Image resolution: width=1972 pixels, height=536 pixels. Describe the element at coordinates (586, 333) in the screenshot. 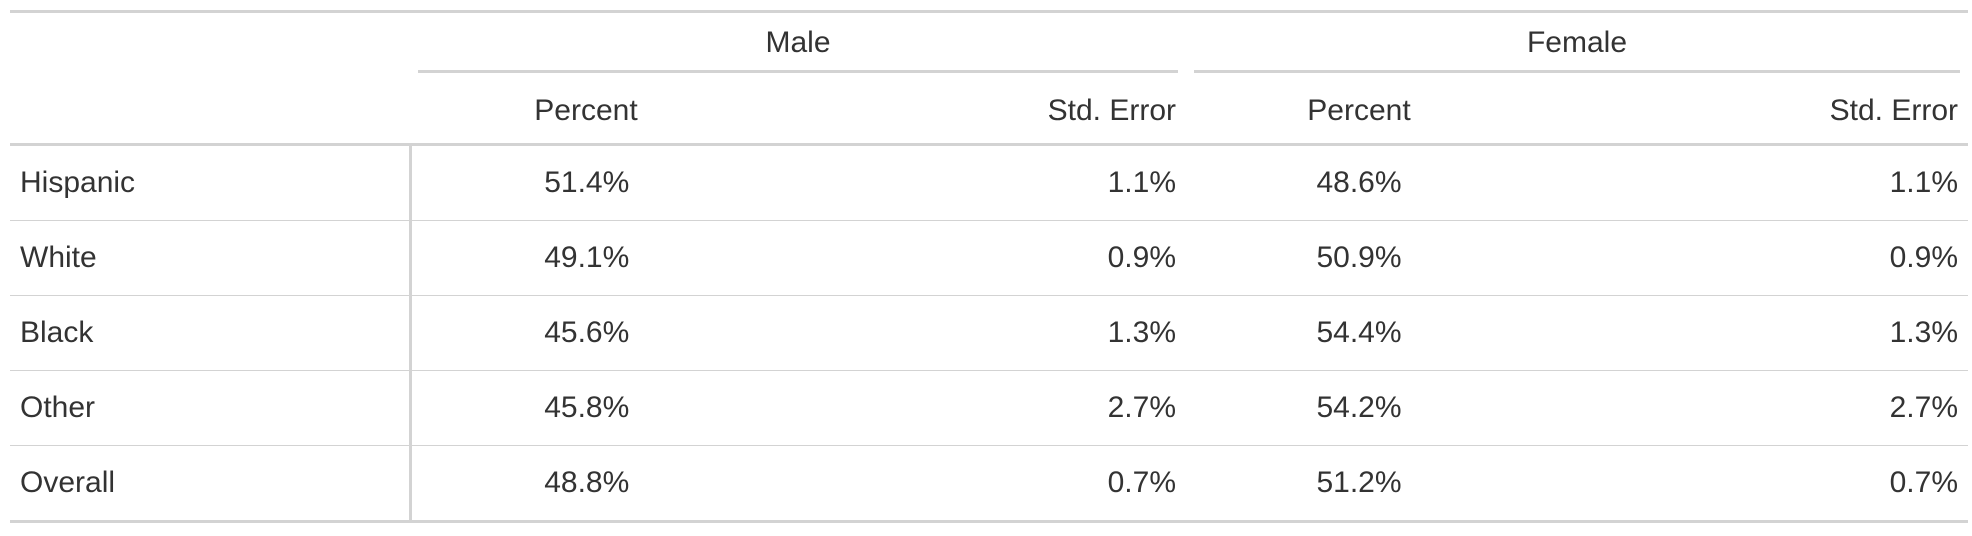

I see `cell-male-percent: 45.6%` at that location.